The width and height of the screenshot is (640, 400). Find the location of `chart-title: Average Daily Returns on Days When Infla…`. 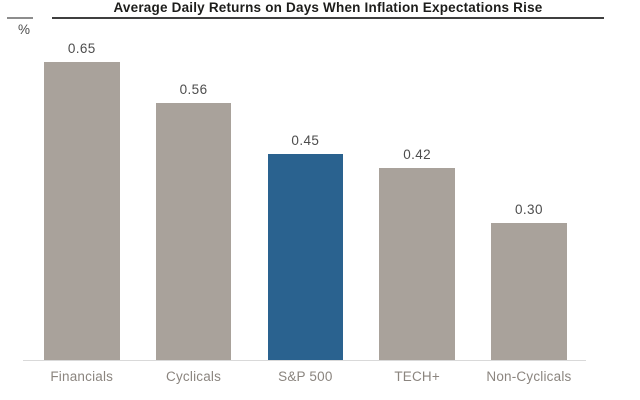

chart-title: Average Daily Returns on Days When Infla… is located at coordinates (328, 7).